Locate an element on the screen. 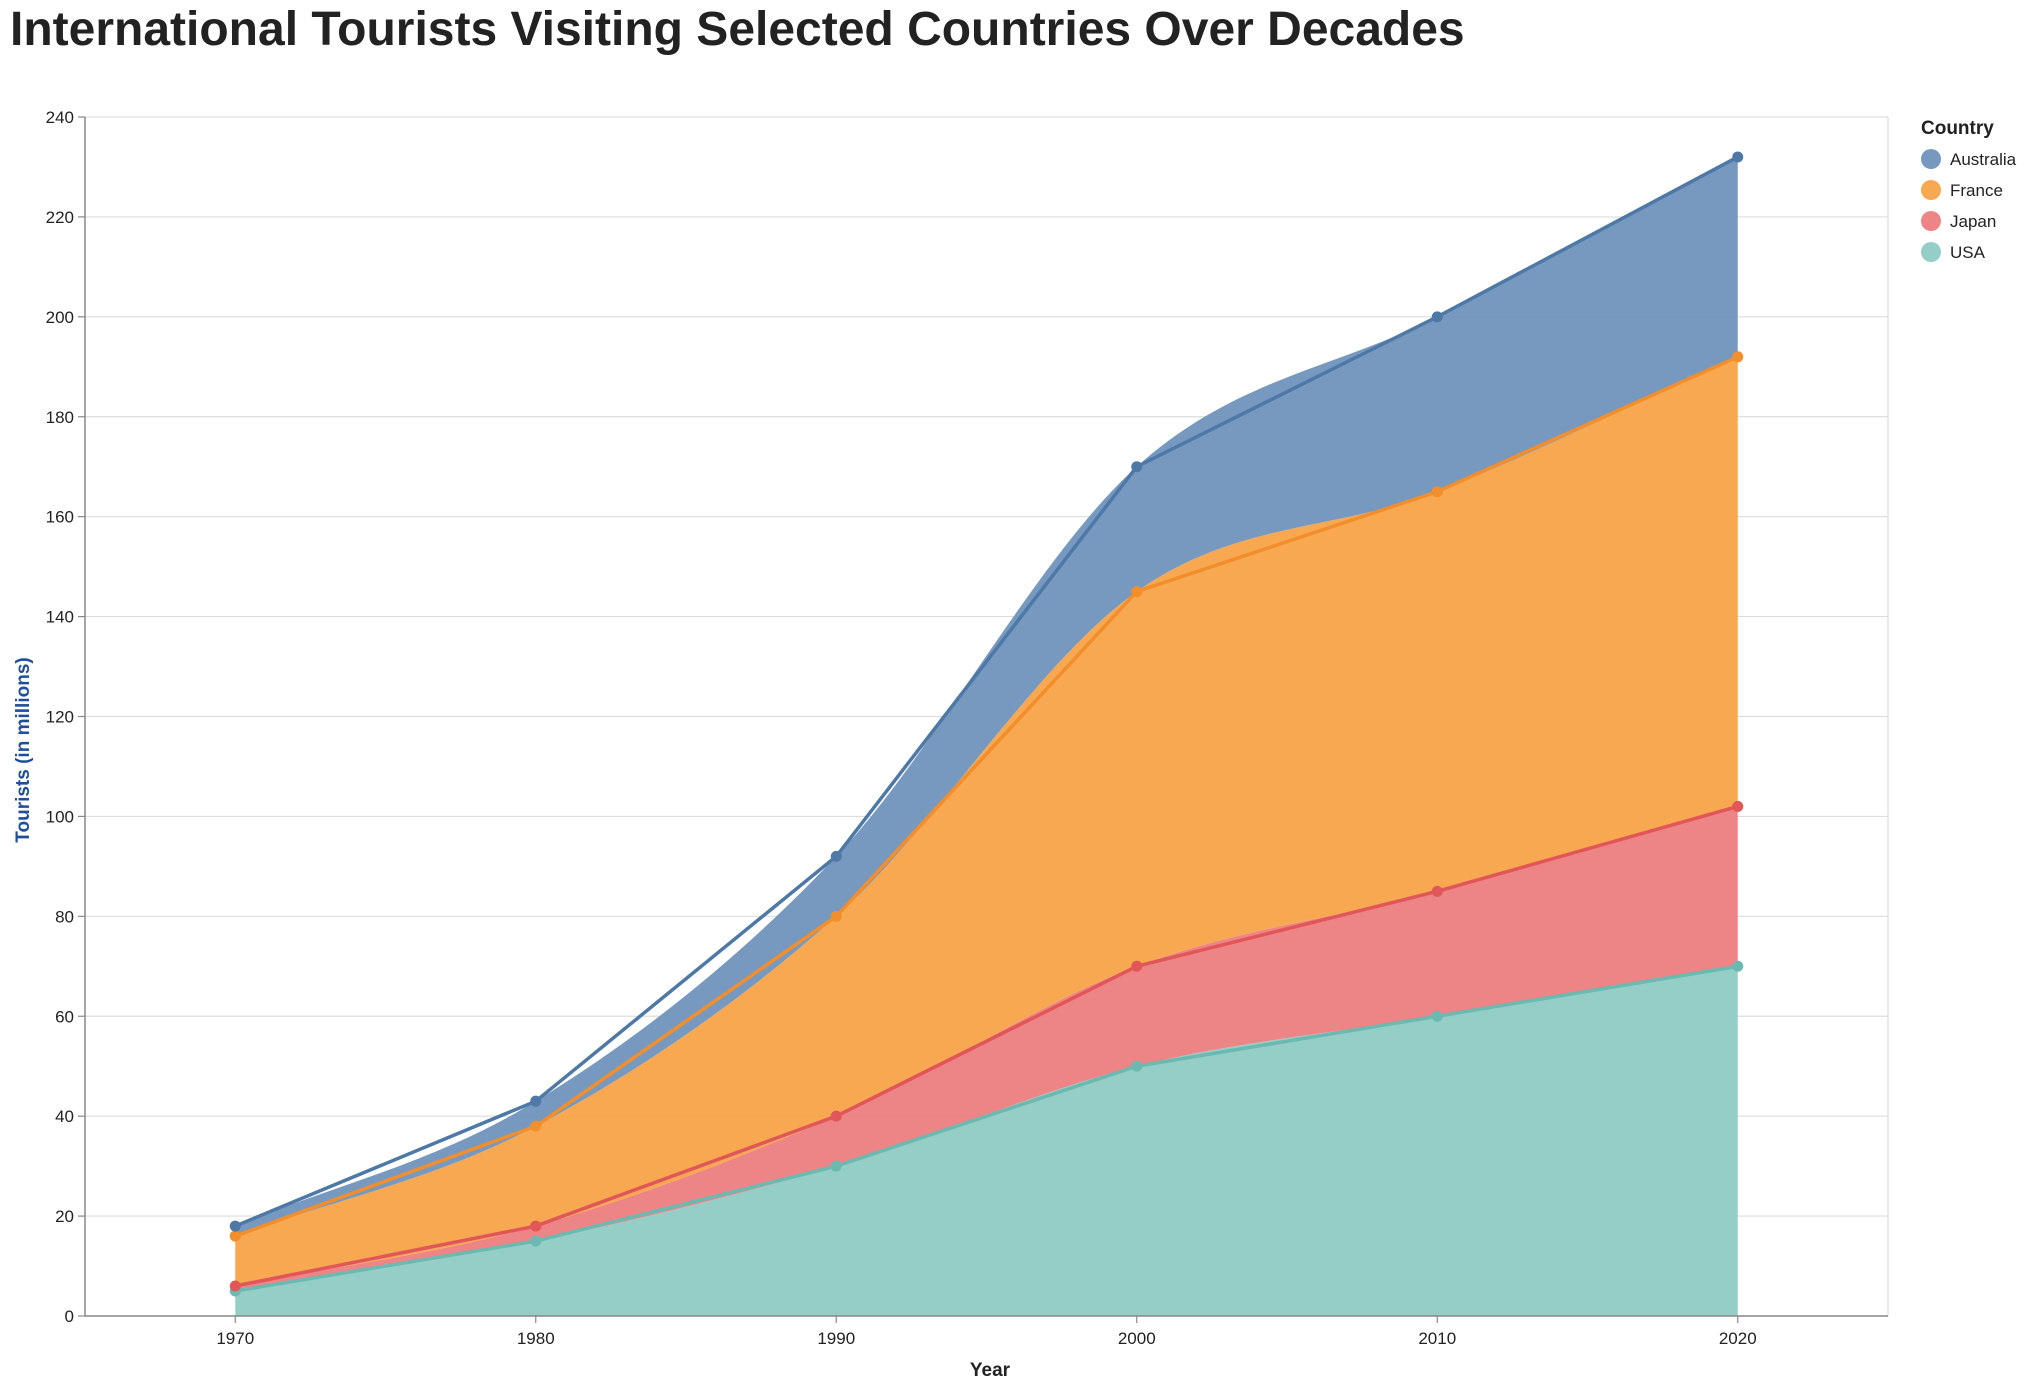 The height and width of the screenshot is (1390, 2044). legend-label: France is located at coordinates (1976, 190).